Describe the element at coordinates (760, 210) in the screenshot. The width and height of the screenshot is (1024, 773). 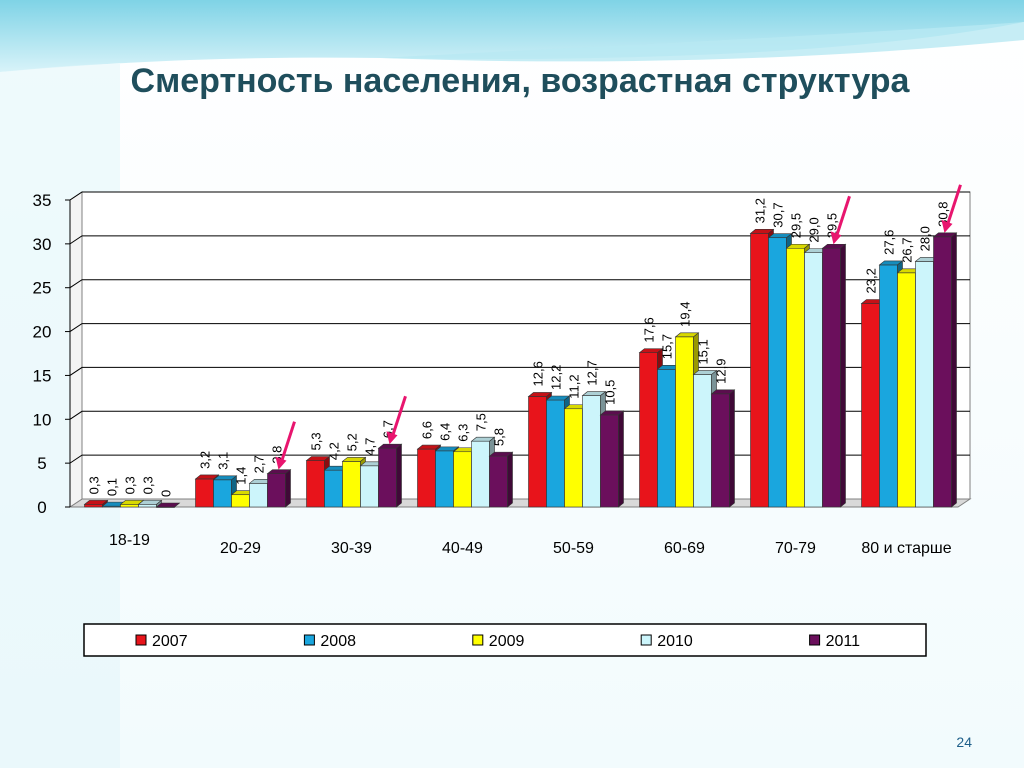
I see `value-label: 31,2` at that location.